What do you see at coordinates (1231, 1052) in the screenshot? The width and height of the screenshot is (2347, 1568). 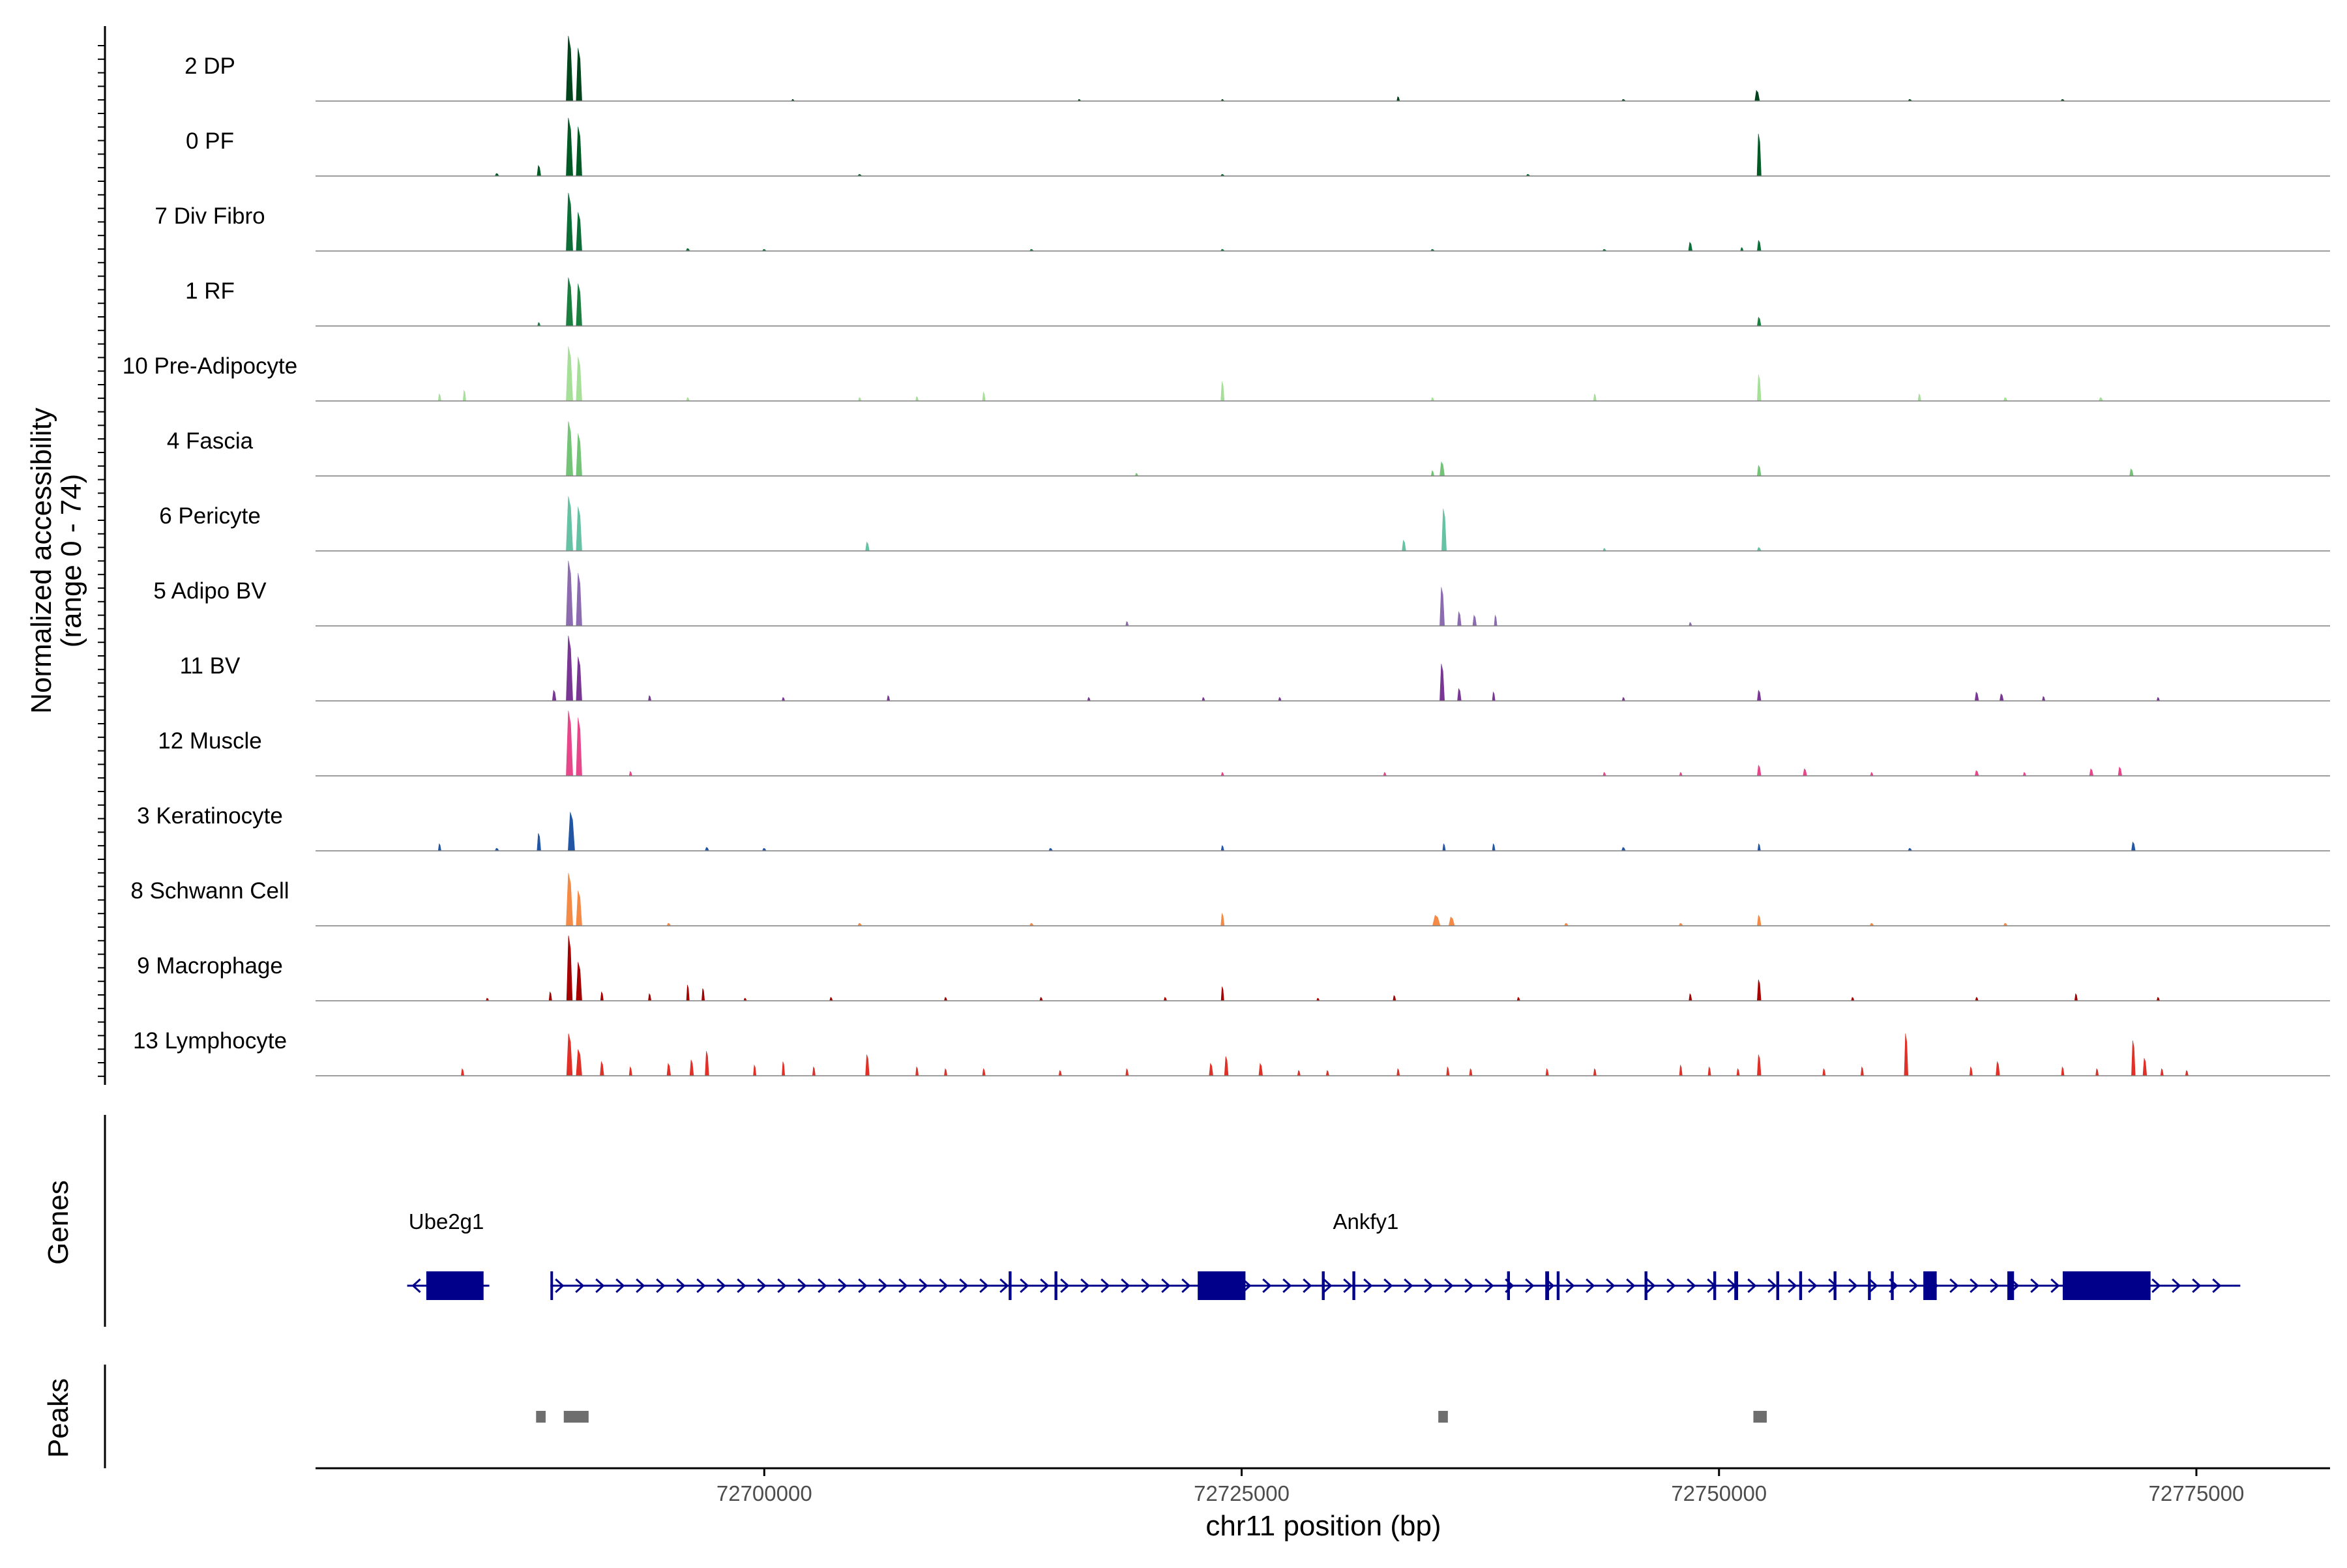 I see `track-13-lymphocyte: 13 Lymphocyte` at bounding box center [1231, 1052].